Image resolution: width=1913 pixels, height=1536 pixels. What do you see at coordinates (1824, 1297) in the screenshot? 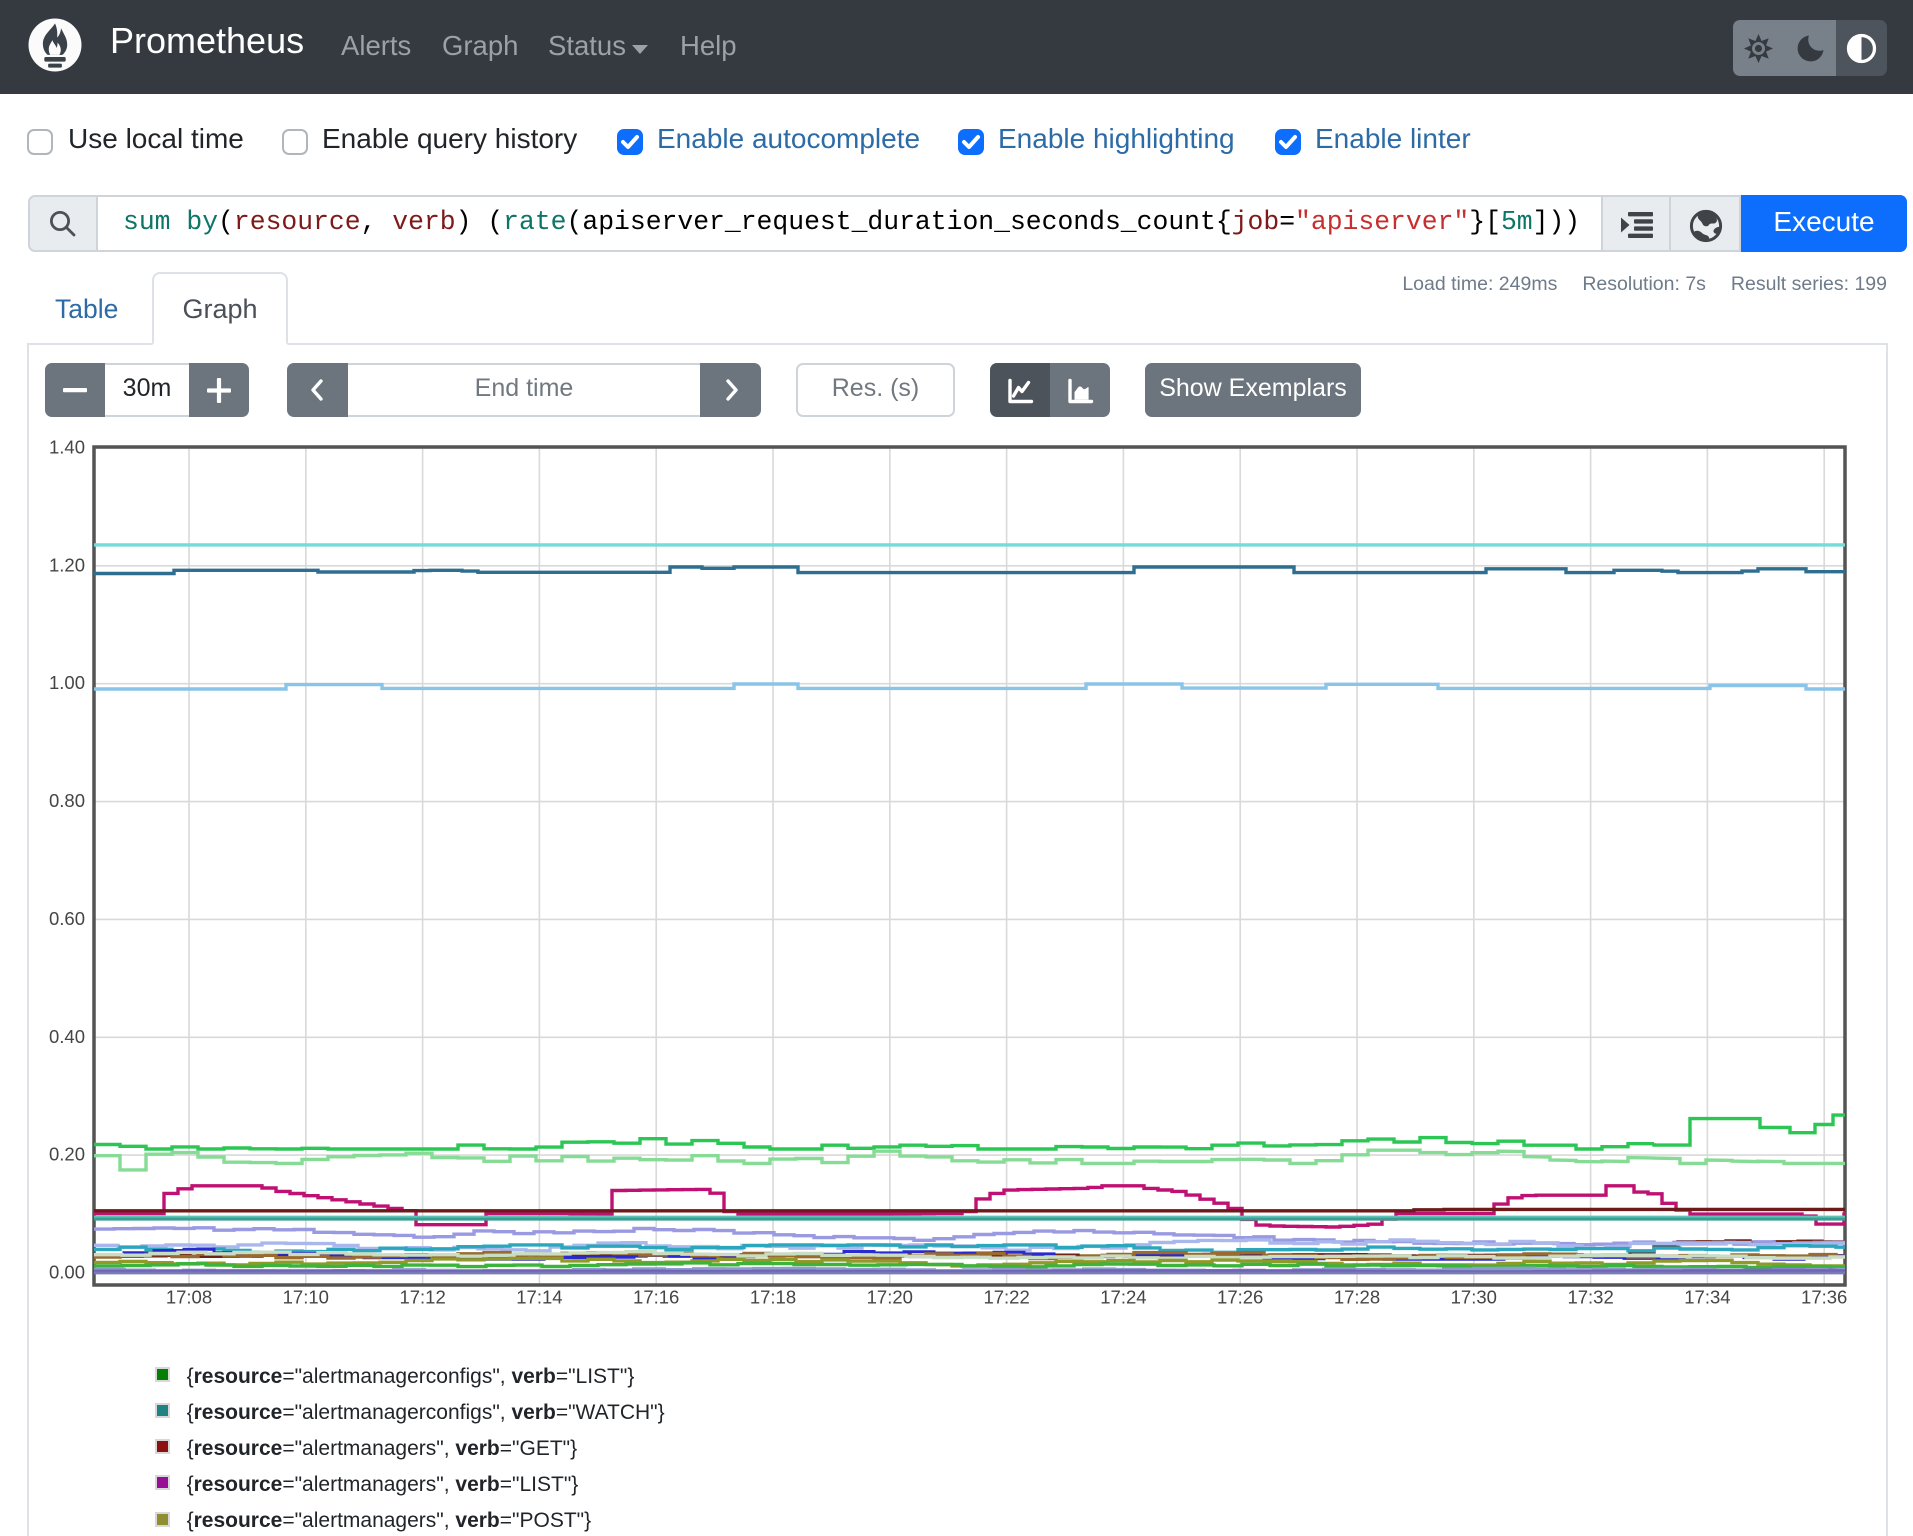
I see `svg-text: 17:36` at bounding box center [1824, 1297].